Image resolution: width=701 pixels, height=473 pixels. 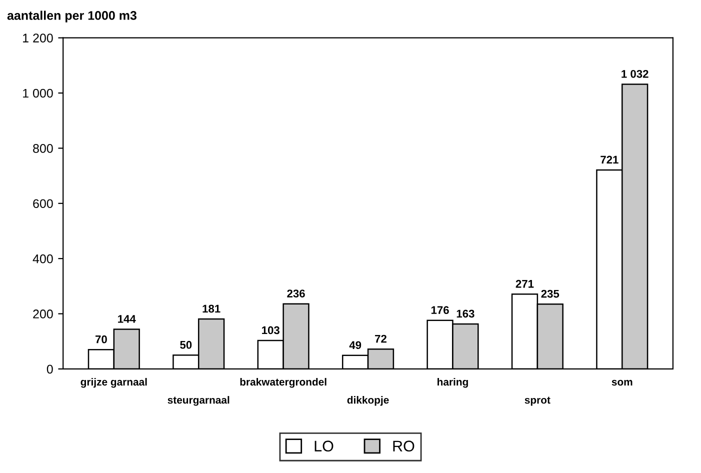 What do you see at coordinates (296, 294) in the screenshot?
I see `data-label: 236` at bounding box center [296, 294].